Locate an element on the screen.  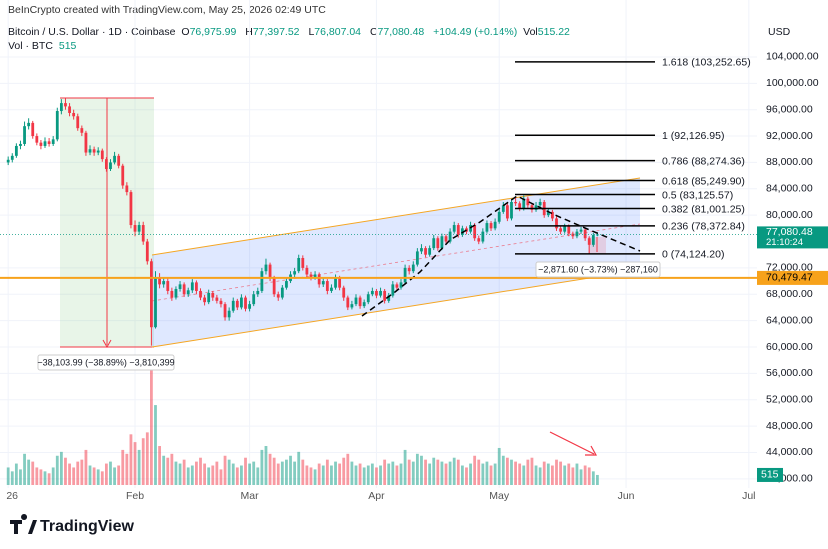
volume-arrowhead is located at coordinates (591, 450).